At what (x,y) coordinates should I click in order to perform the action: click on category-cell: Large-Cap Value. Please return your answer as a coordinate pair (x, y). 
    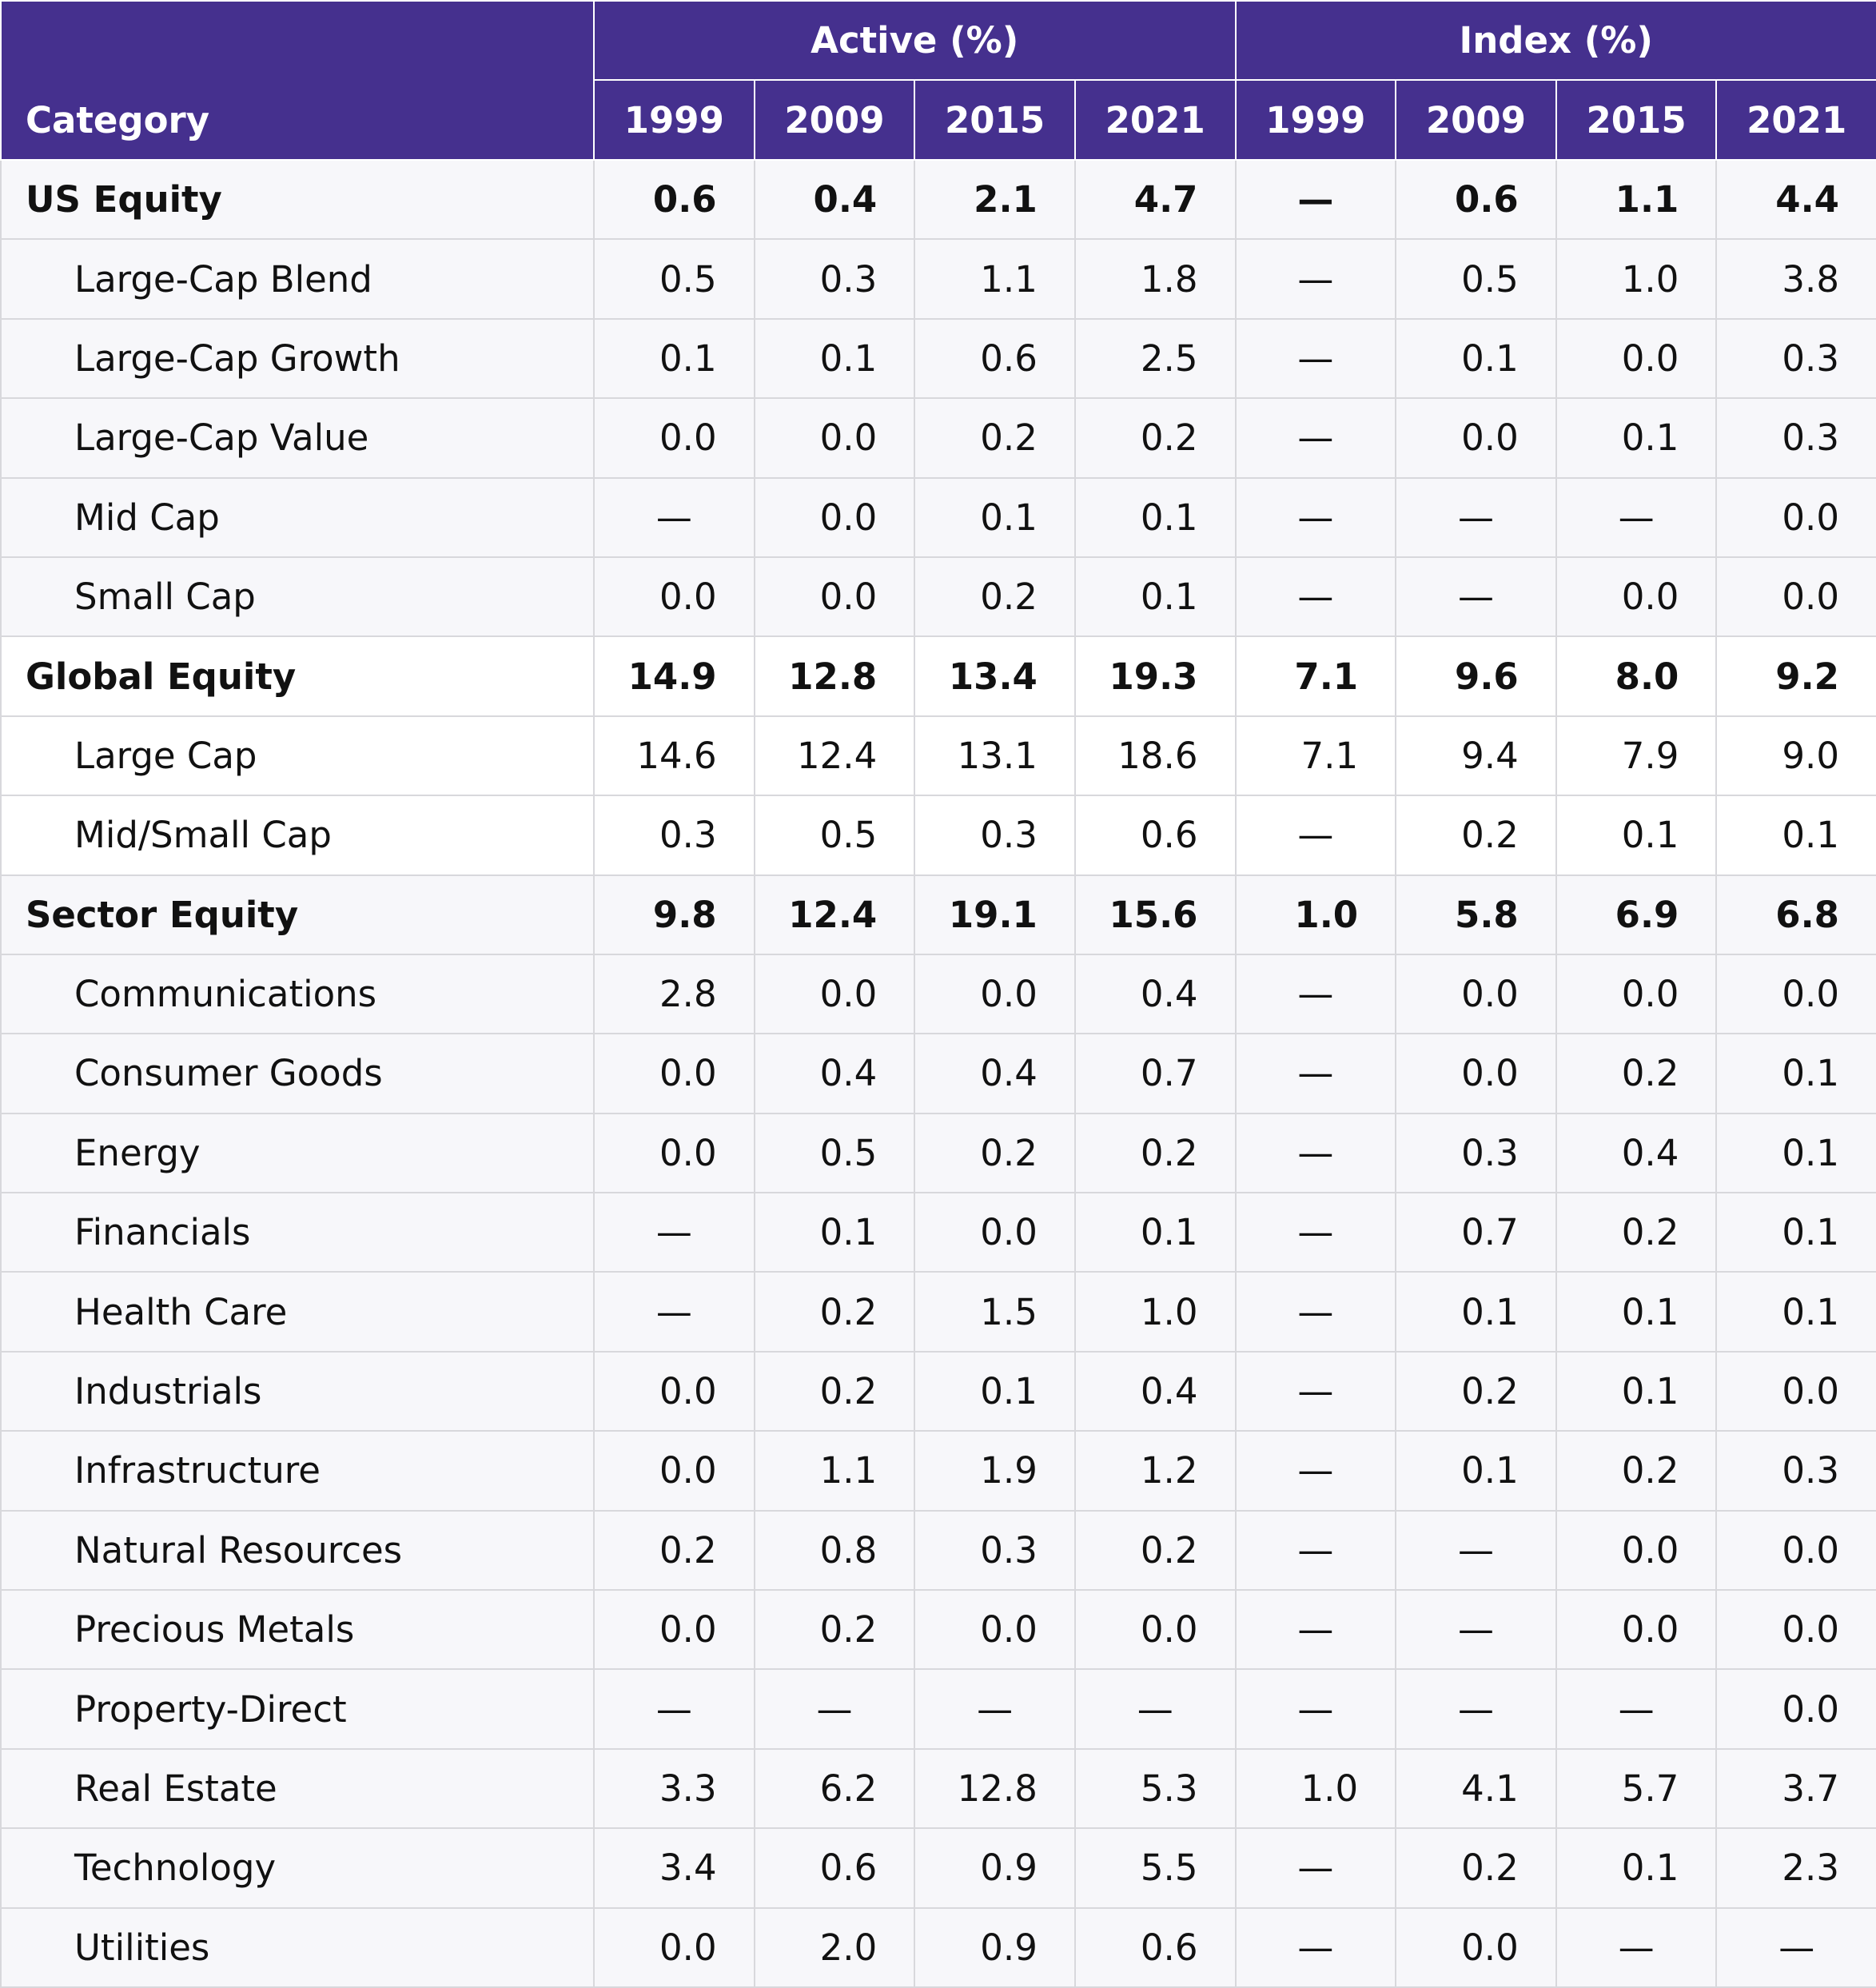
    Looking at the image, I should click on (298, 437).